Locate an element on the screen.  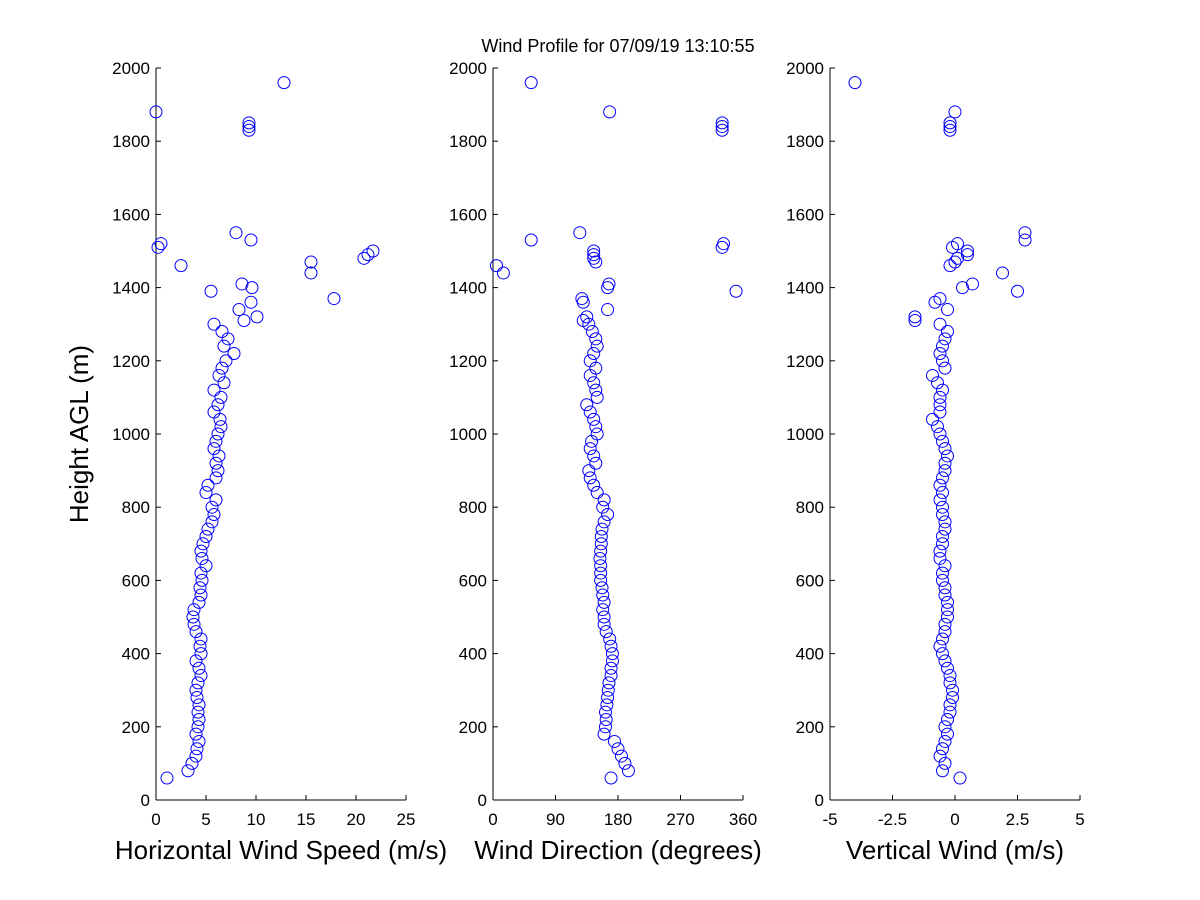
y-tick-label: 1800 is located at coordinates (805, 141).